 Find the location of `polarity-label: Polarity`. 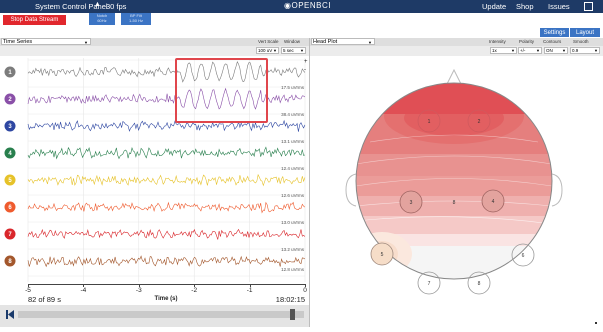

polarity-label: Polarity is located at coordinates (527, 41).